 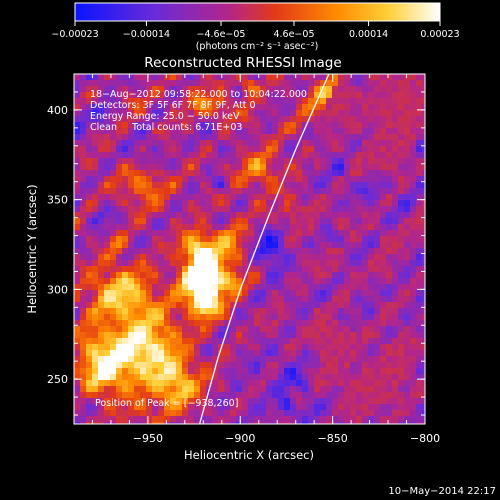 I want to click on colorbar-units: (photons cm⁻² s⁻¹ asec⁻²), so click(x=257, y=46).